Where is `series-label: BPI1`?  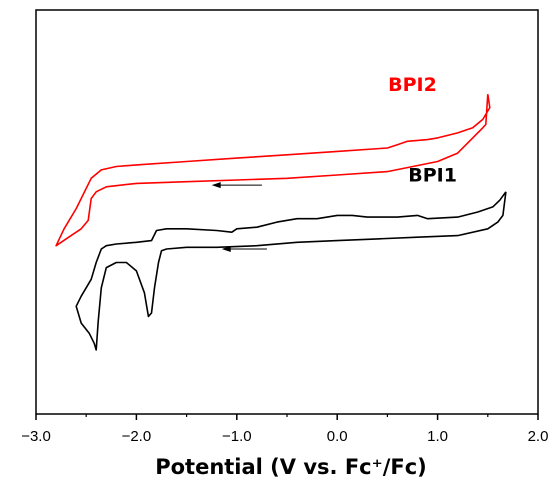
series-label: BPI1 is located at coordinates (432, 176).